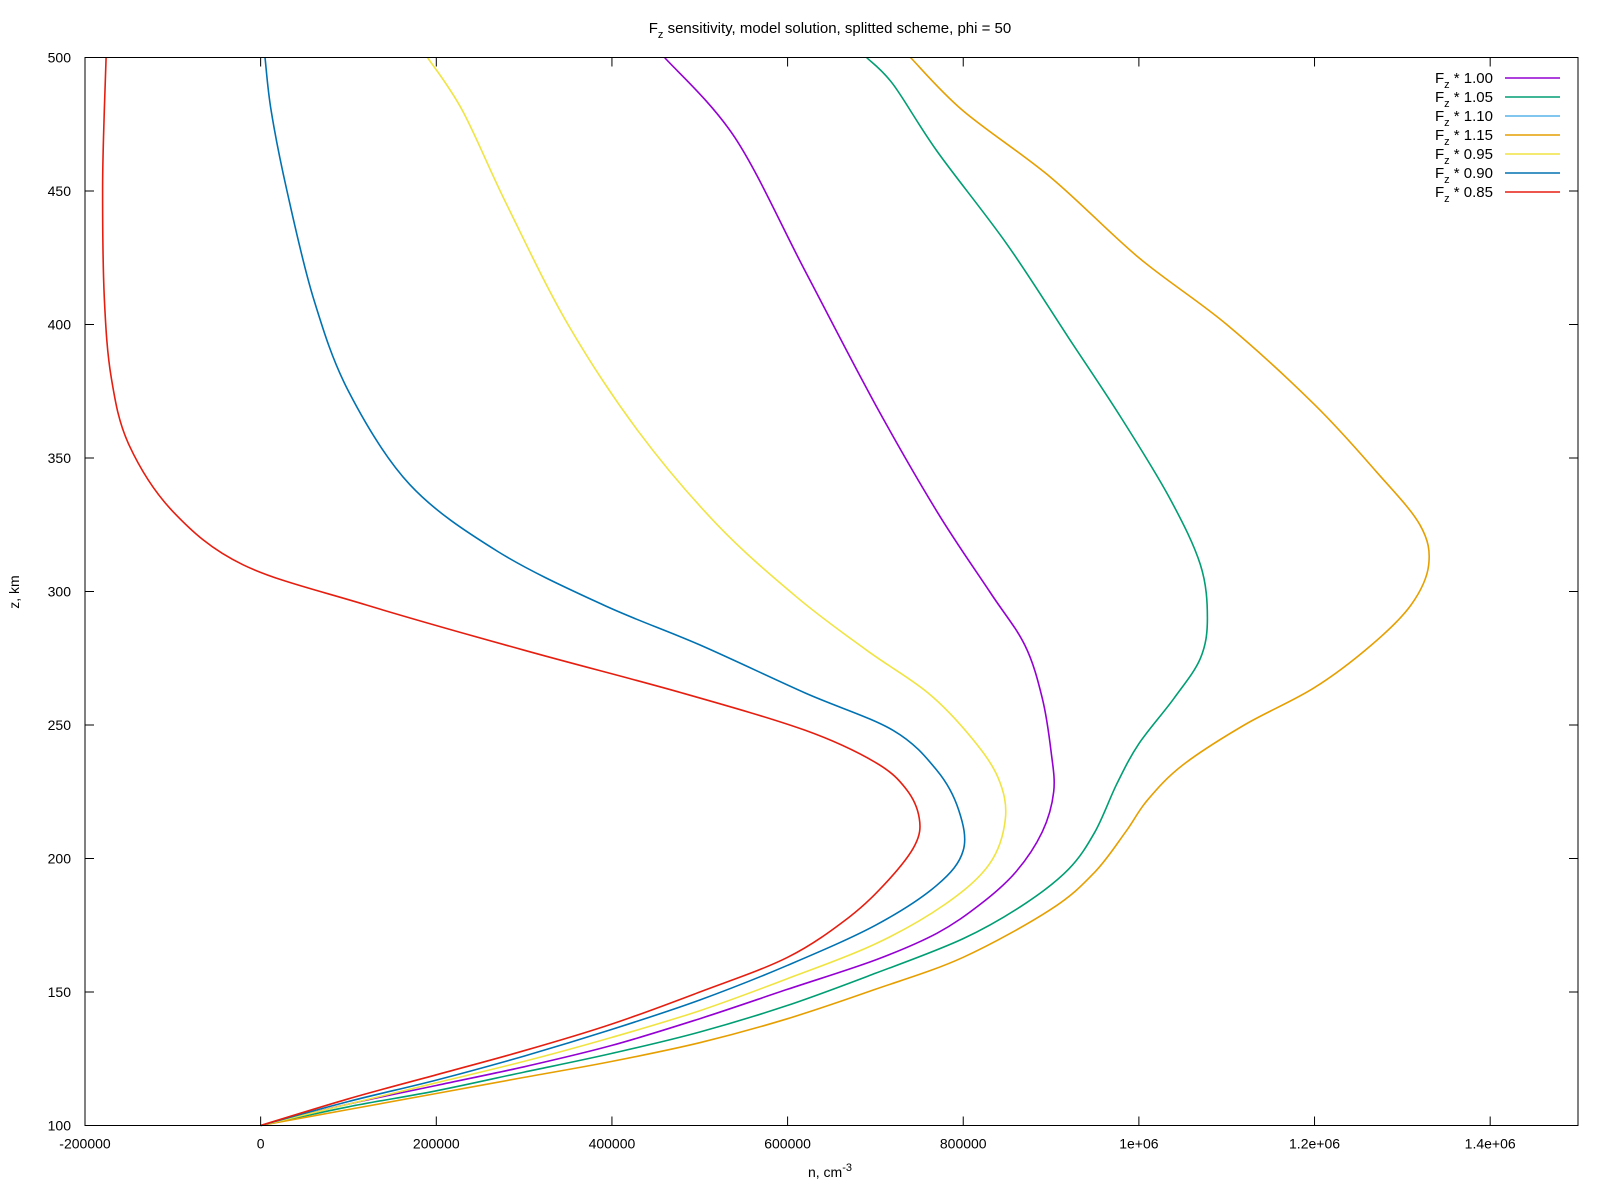 This screenshot has height=1200, width=1600. Describe the element at coordinates (787, 1144) in the screenshot. I see `x-tick-label: 600000` at that location.